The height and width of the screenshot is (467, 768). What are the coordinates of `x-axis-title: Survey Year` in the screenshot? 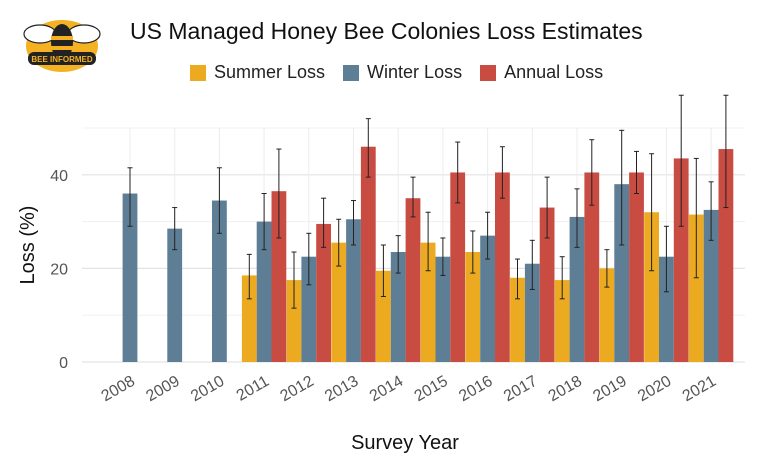 It's located at (405, 443).